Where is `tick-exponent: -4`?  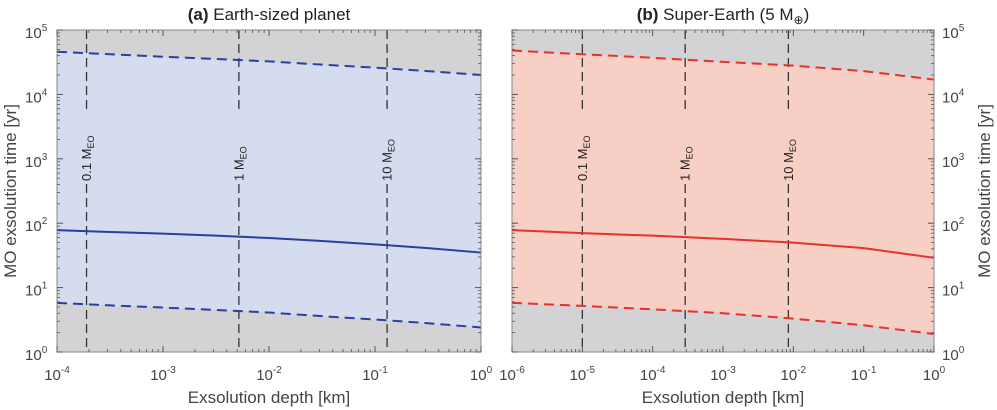 tick-exponent: -4 is located at coordinates (661, 370).